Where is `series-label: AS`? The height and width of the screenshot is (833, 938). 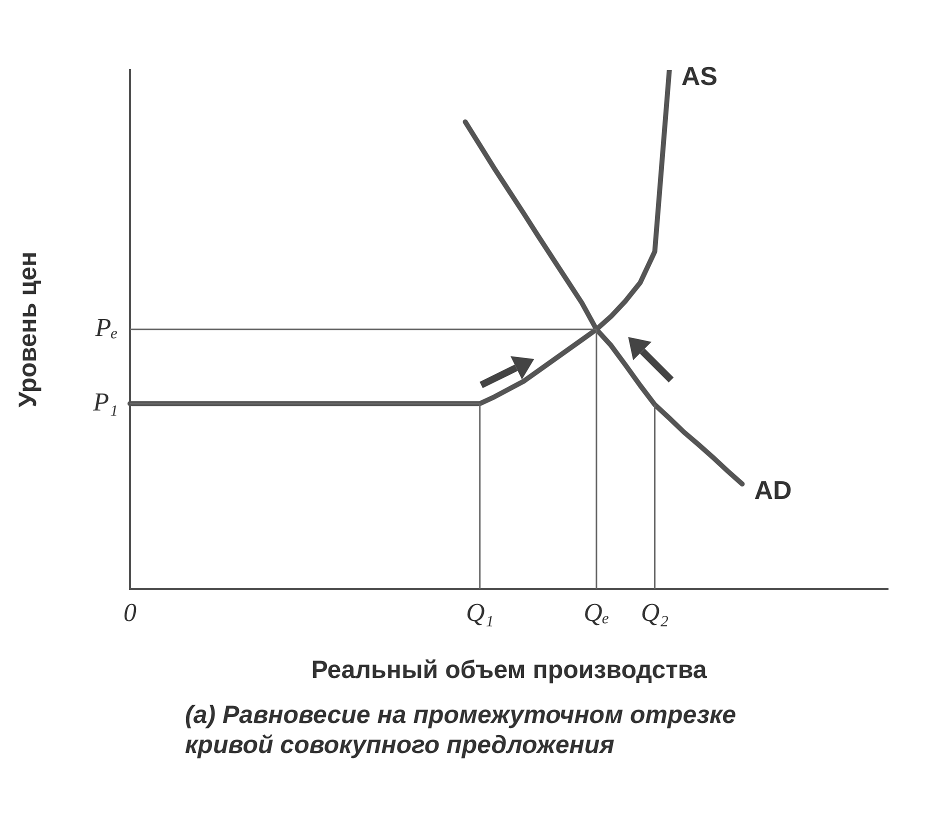
series-label: AS is located at coordinates (699, 76).